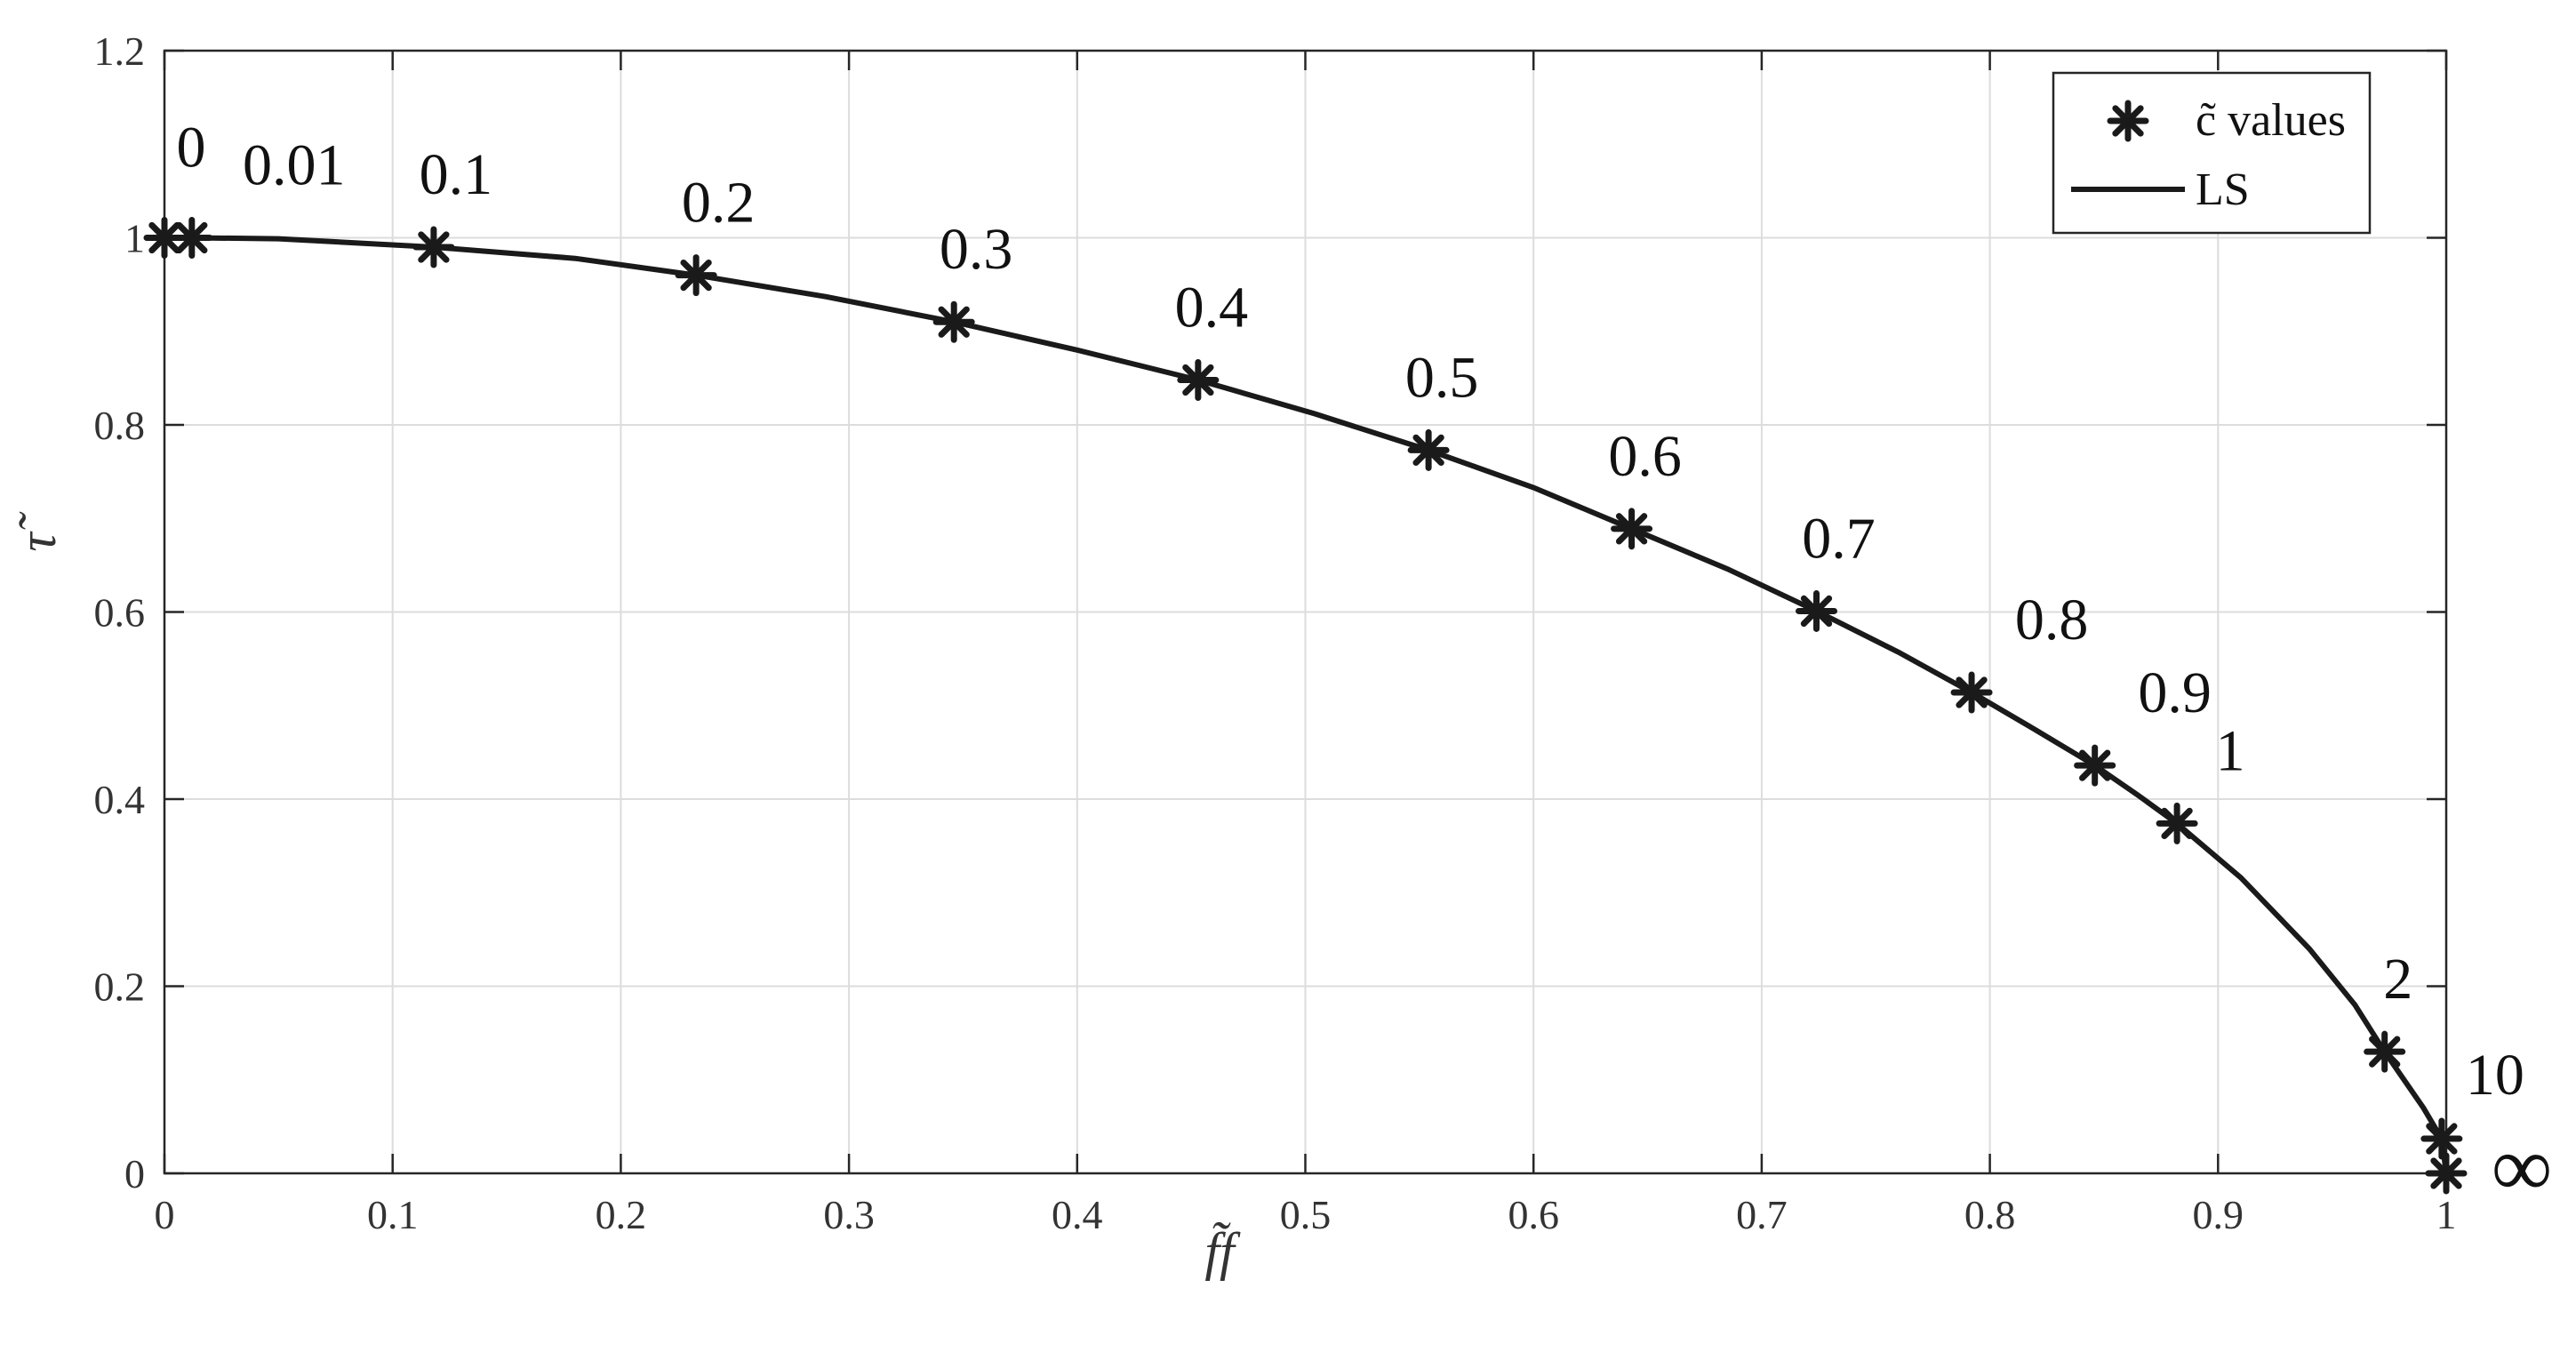  I want to click on legend-box, so click(2212, 153).